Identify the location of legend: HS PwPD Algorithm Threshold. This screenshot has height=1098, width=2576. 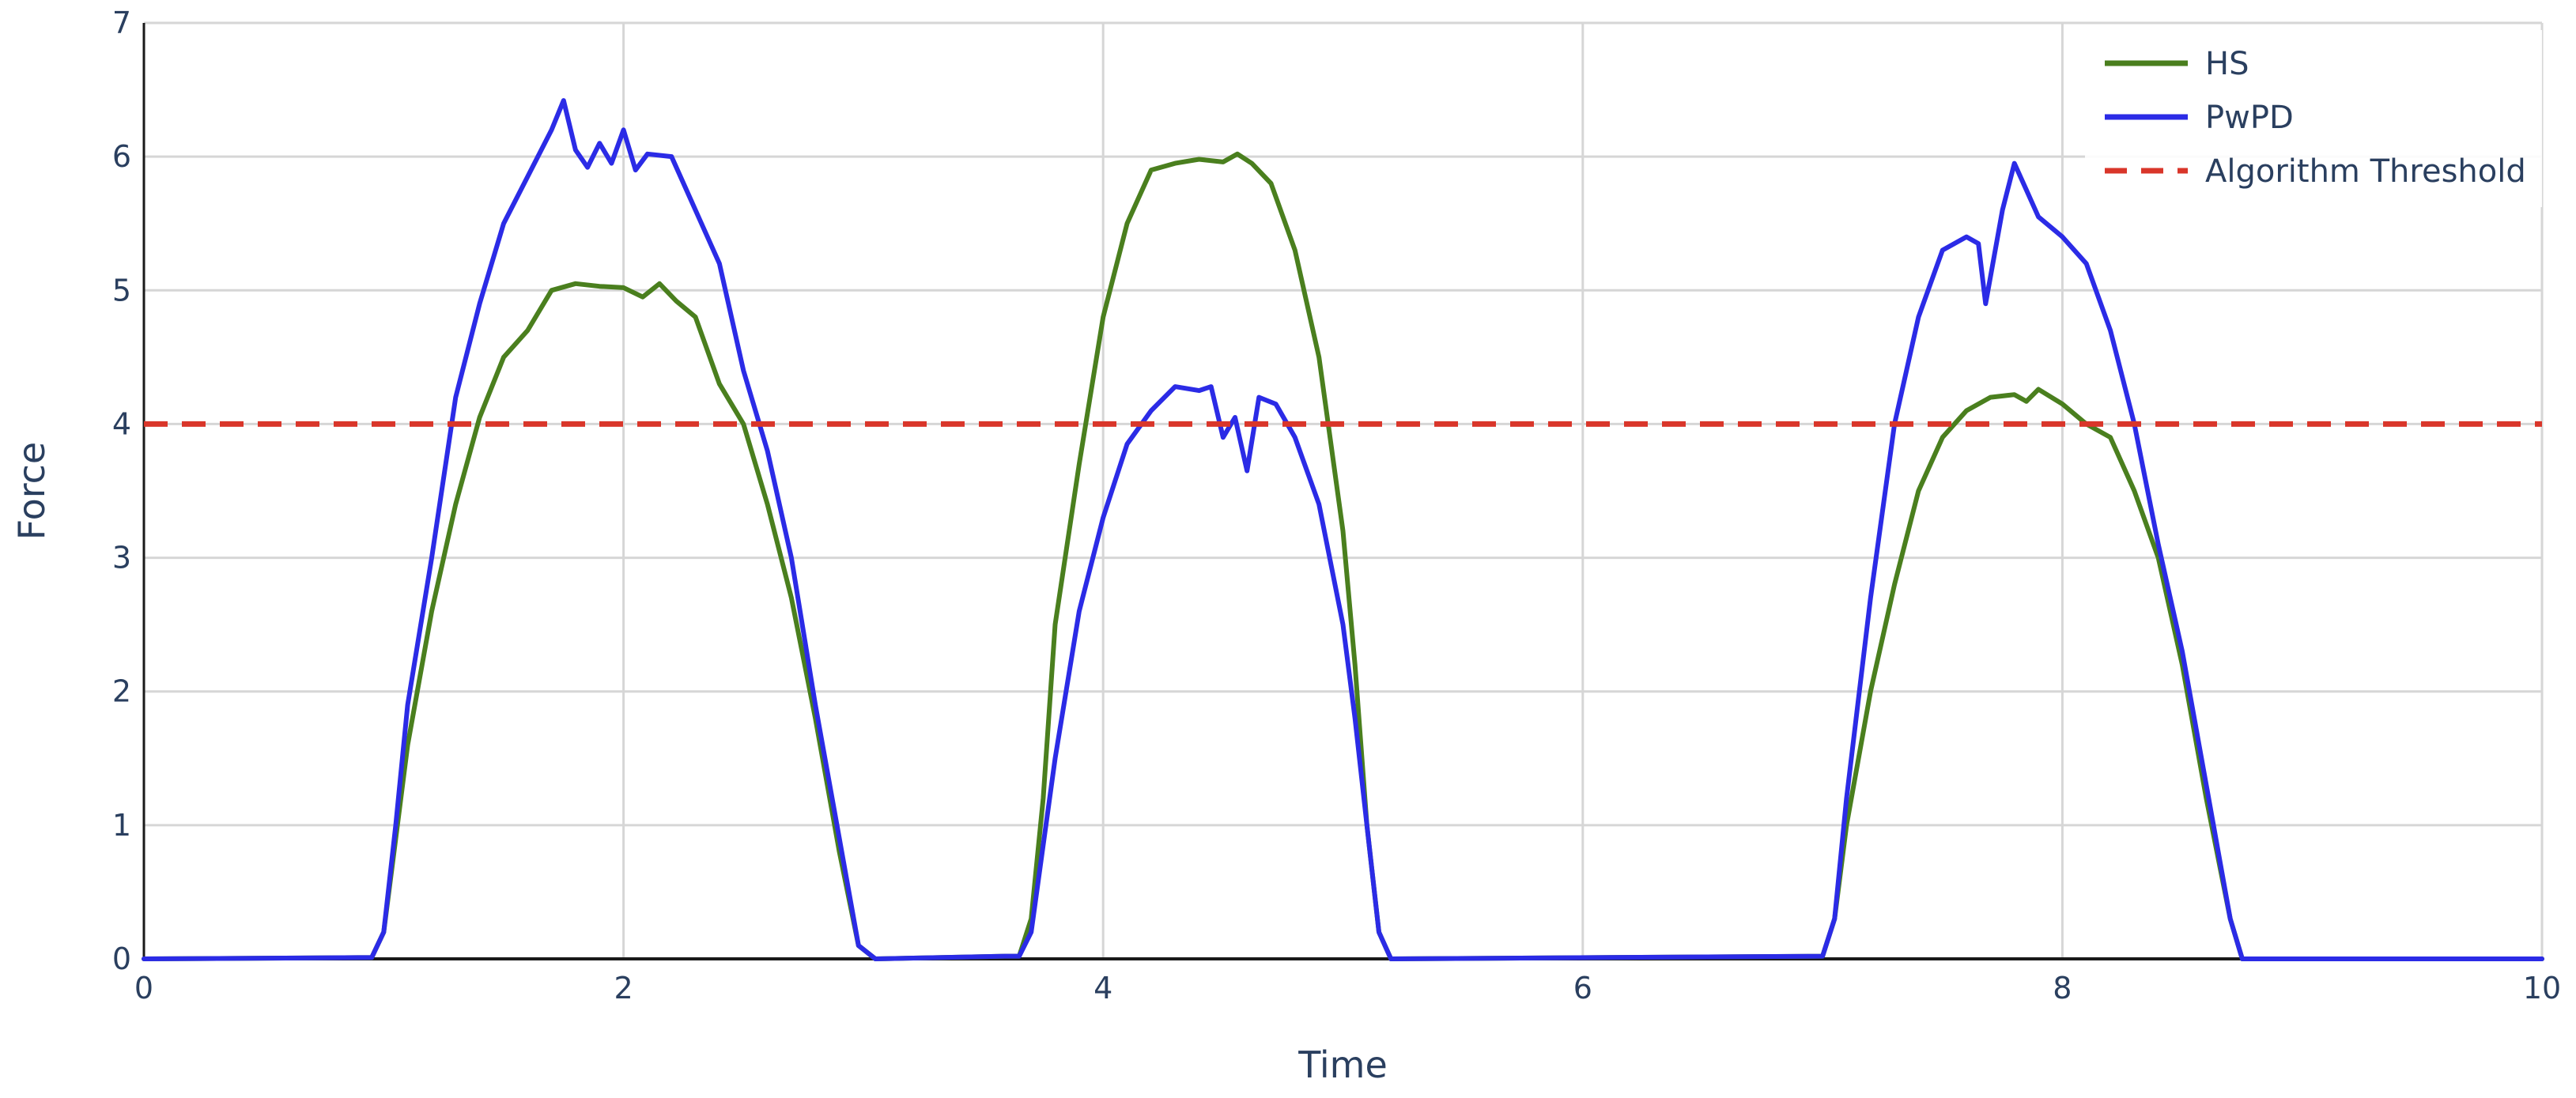
(2313, 118).